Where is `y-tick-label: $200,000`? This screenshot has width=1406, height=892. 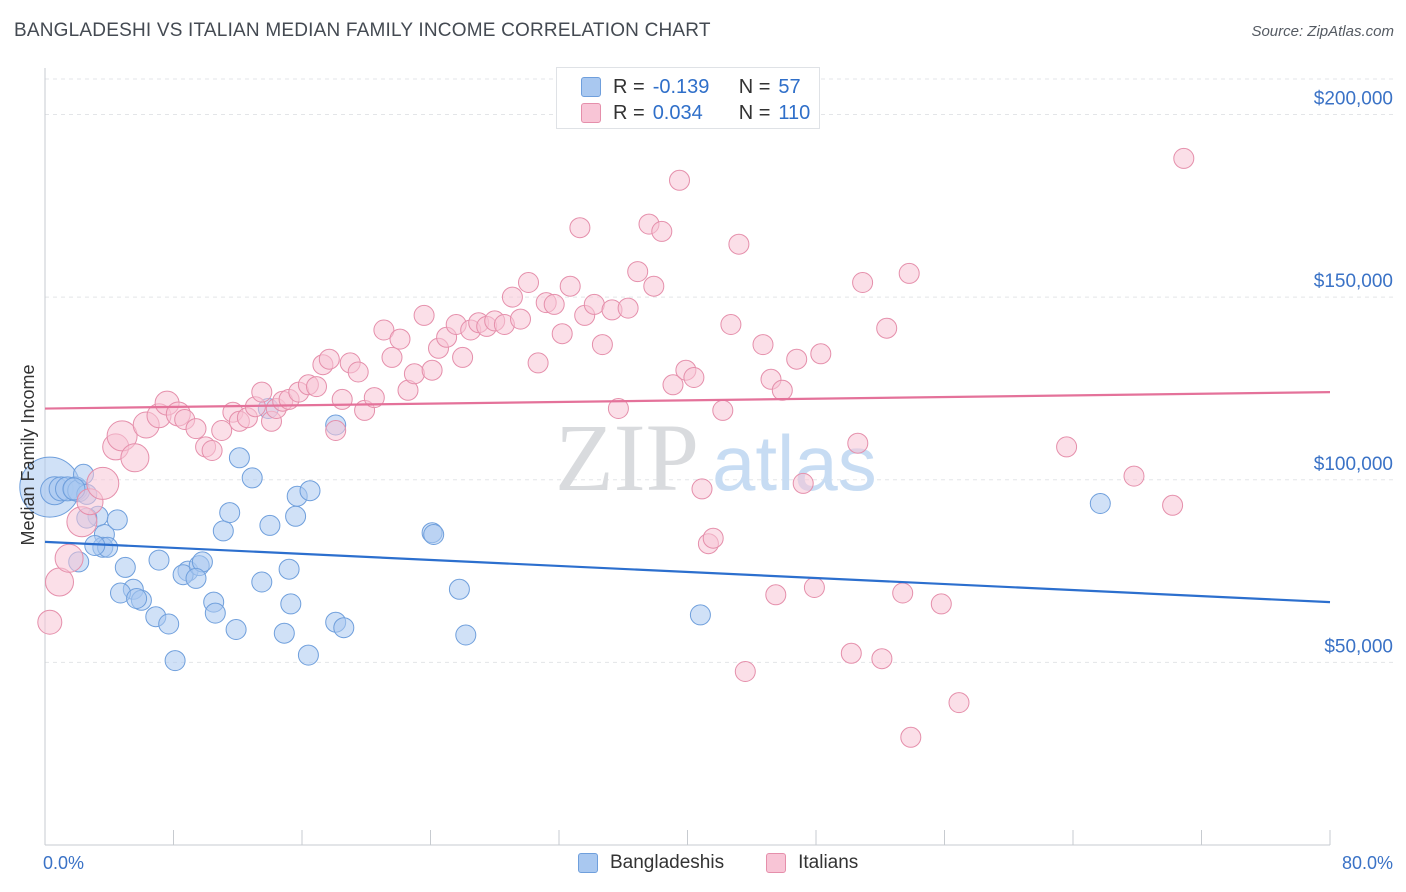
y-tick-label: $200,000 is located at coordinates (1353, 99).